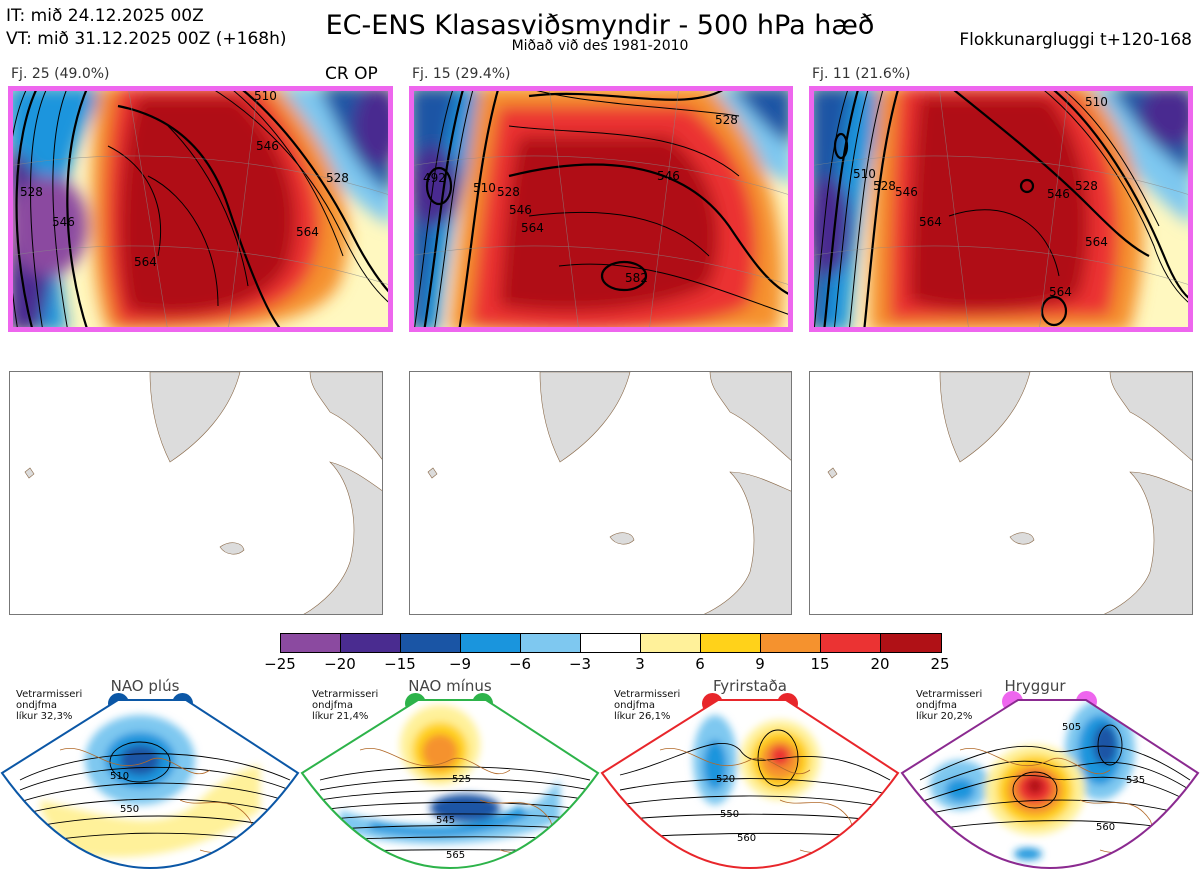  What do you see at coordinates (340, 716) in the screenshot?
I see `regime-note-line: líkur 21,4%` at bounding box center [340, 716].